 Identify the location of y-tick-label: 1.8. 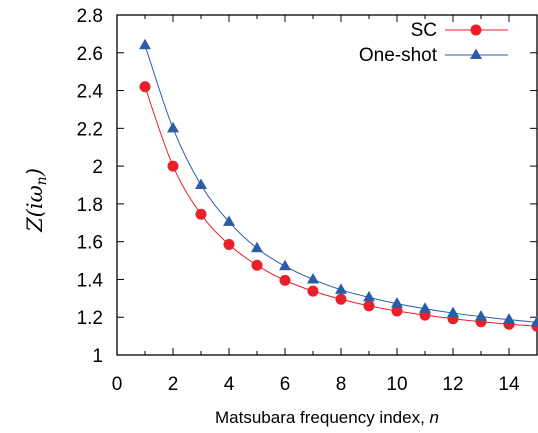
(90, 205).